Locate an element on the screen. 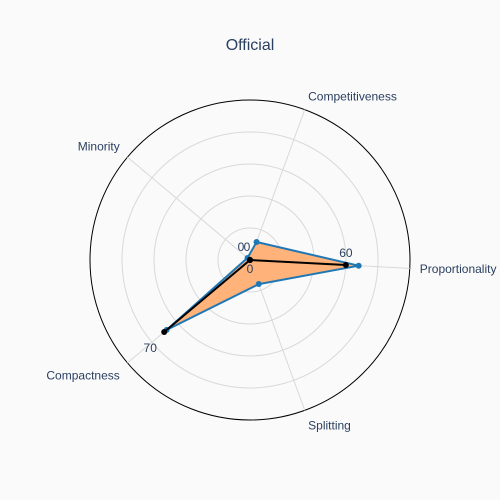 This screenshot has width=500, height=500. axis-label-proportionality: Proportionality is located at coordinates (458, 269).